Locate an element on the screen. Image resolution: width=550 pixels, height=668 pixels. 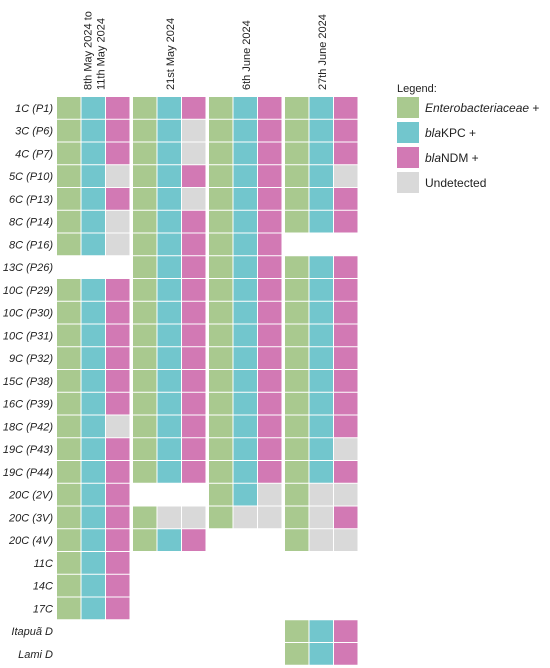
legend-title: Legend: is located at coordinates (417, 89).